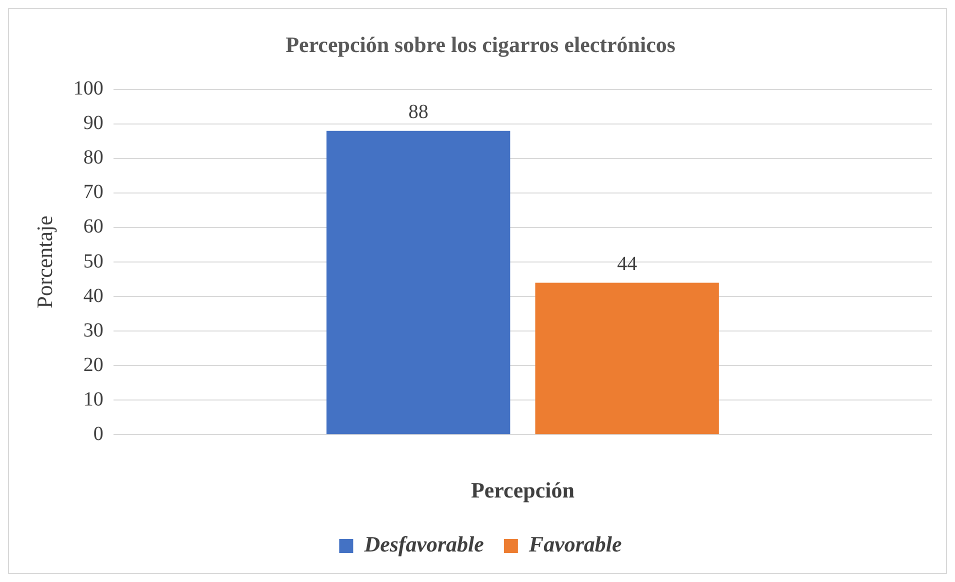  What do you see at coordinates (522, 489) in the screenshot?
I see `x-axis-title: Percepción` at bounding box center [522, 489].